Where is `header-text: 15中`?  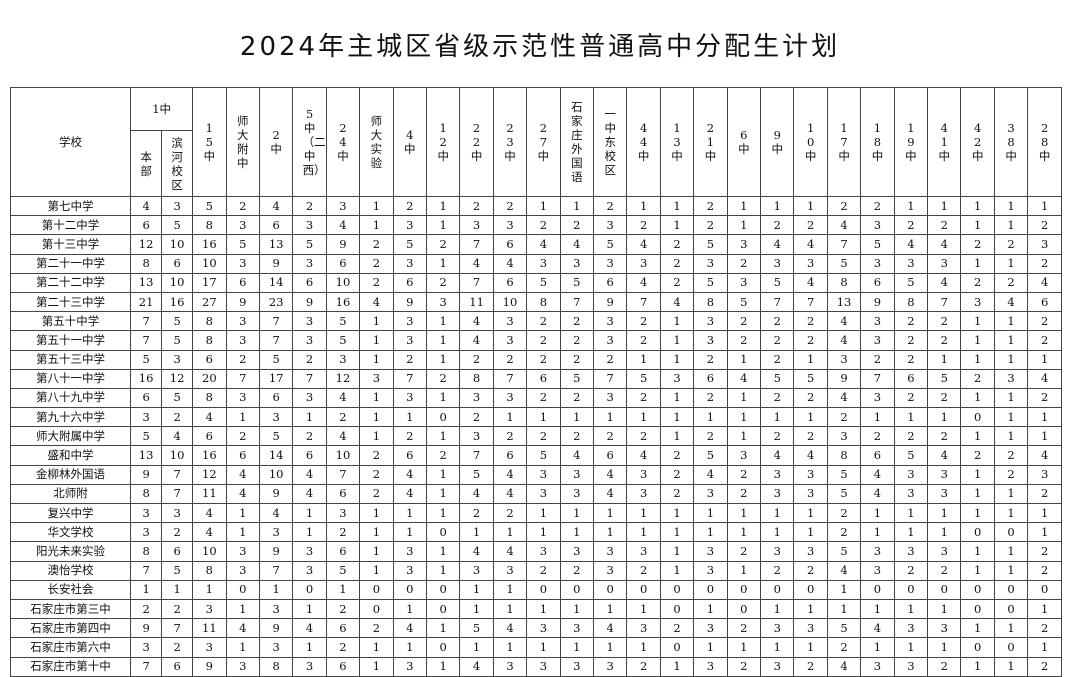 header-text: 15中 is located at coordinates (209, 142).